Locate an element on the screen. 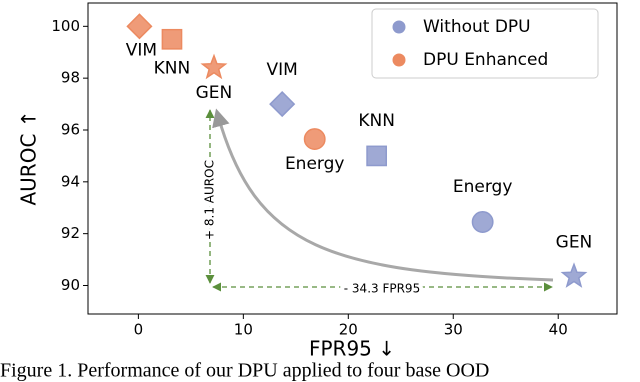 This screenshot has width=640, height=382. annotation: + 8.1 AUROC is located at coordinates (210, 200).